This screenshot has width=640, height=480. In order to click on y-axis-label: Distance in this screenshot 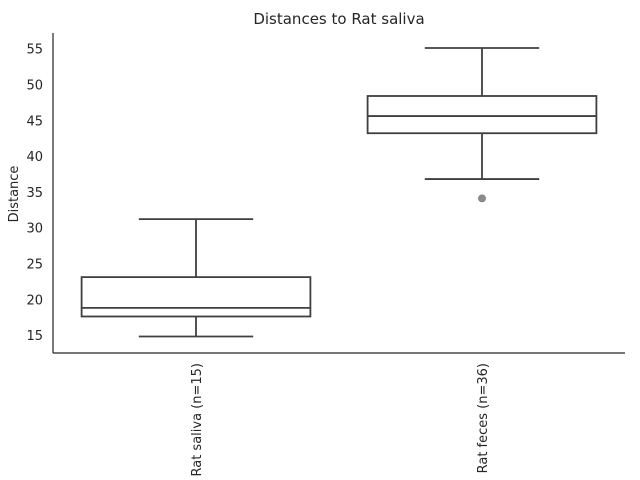, I will do `click(14, 194)`.